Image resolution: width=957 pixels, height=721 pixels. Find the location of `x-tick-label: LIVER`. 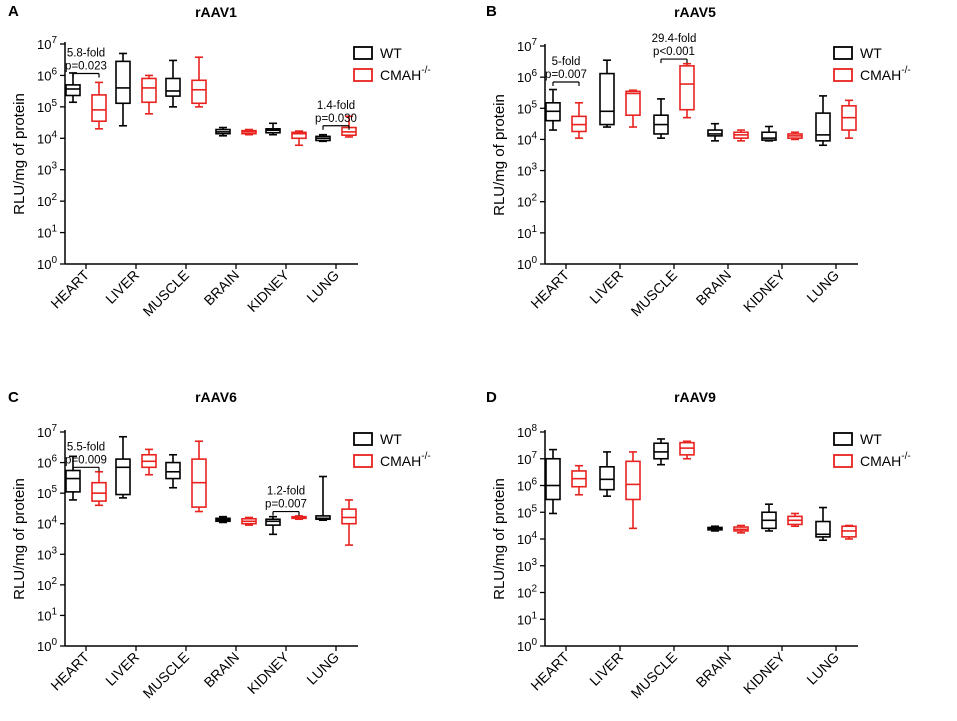

x-tick-label: LIVER is located at coordinates (122, 287).